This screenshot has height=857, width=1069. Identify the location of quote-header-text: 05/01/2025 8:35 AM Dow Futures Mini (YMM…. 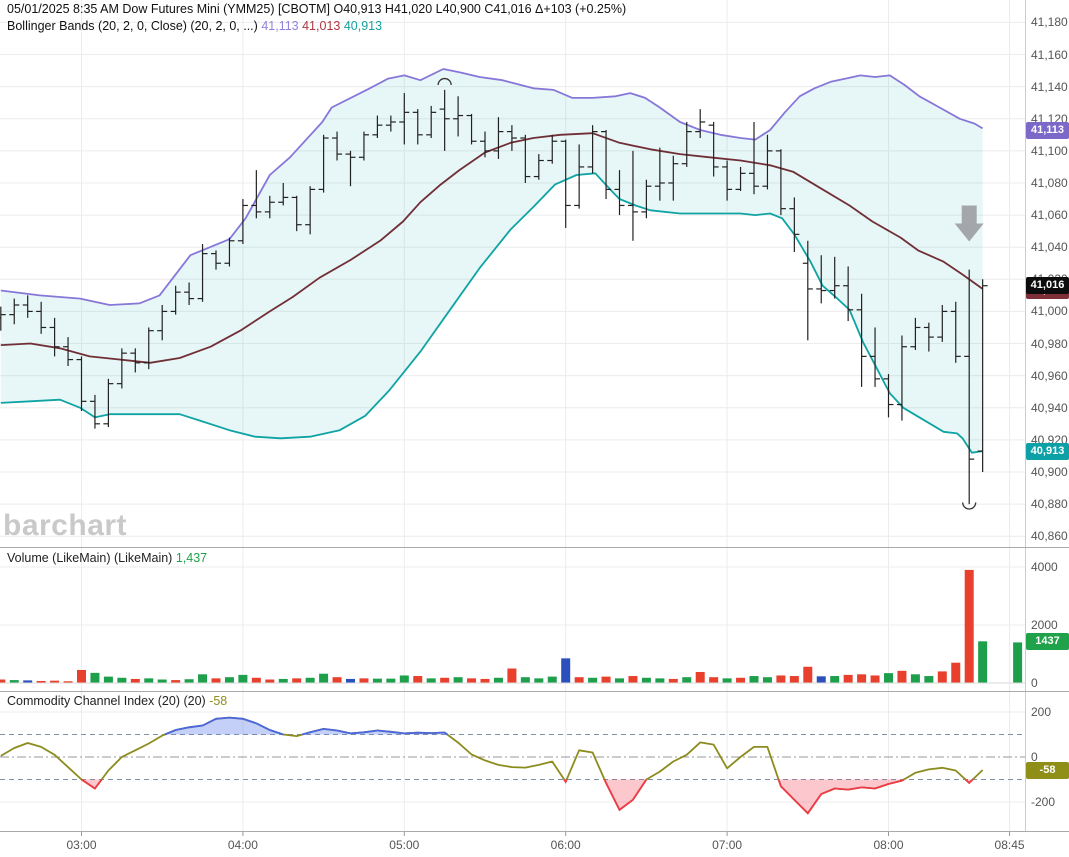
(317, 9).